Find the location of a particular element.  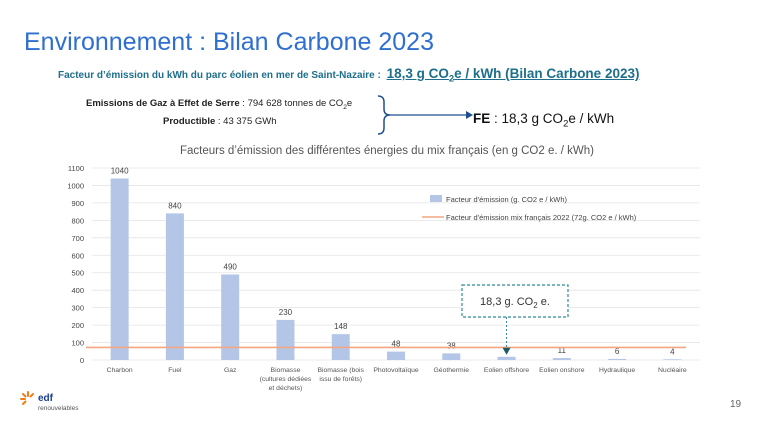

x-tick-label: Biomasse is located at coordinates (286, 370).